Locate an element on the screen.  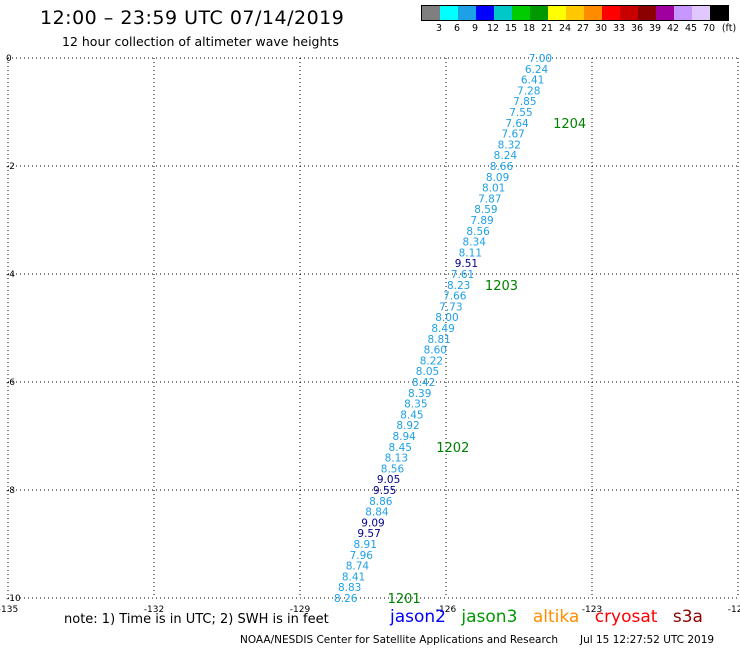
wave-height-label: 8.01 is located at coordinates (493, 189).